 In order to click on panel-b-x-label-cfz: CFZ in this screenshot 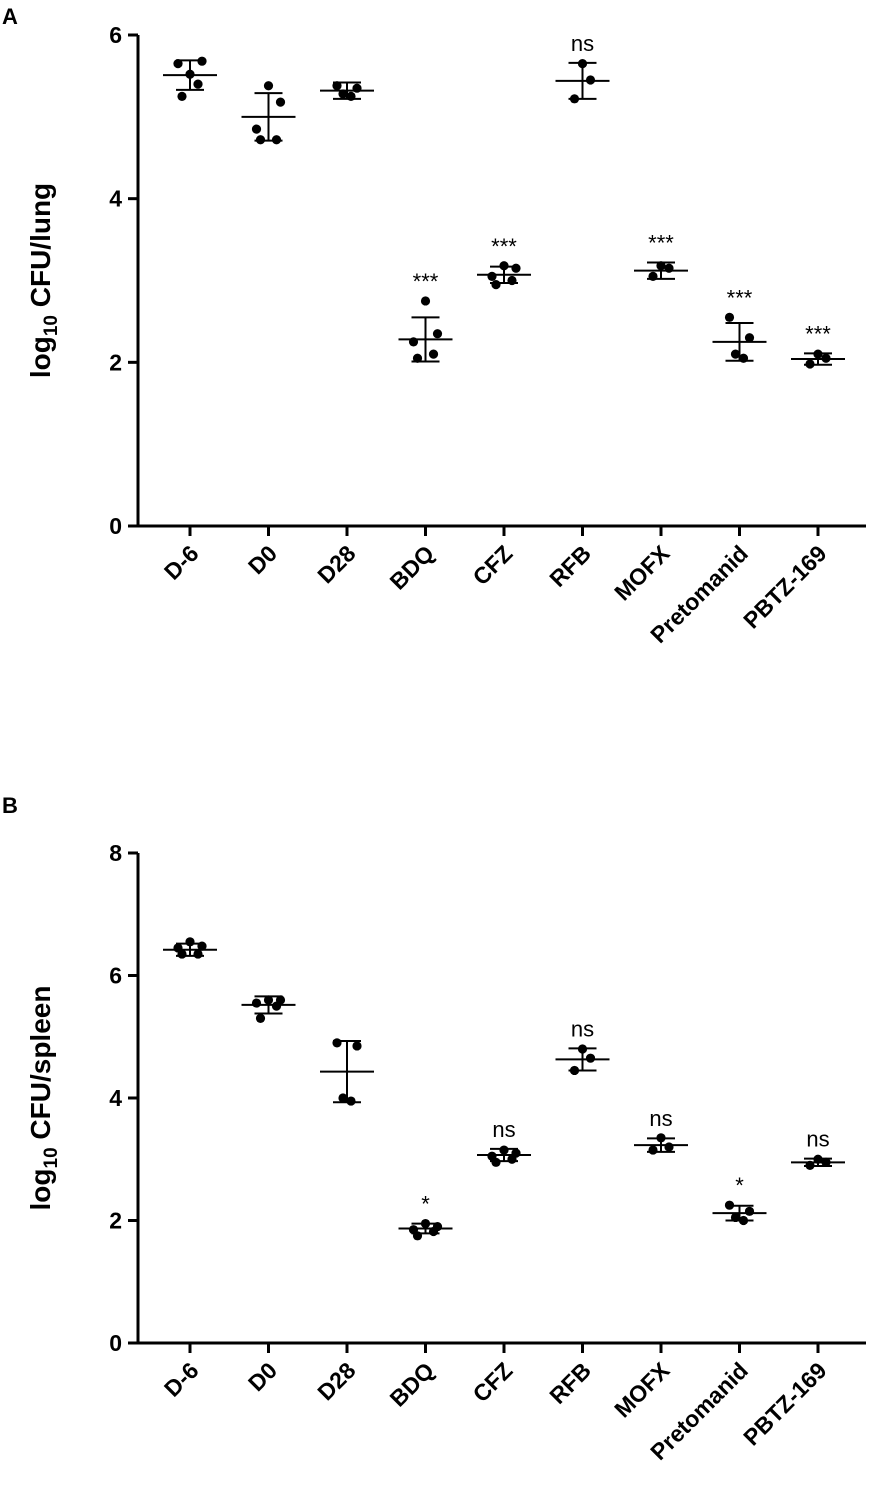, I will do `click(493, 1382)`.